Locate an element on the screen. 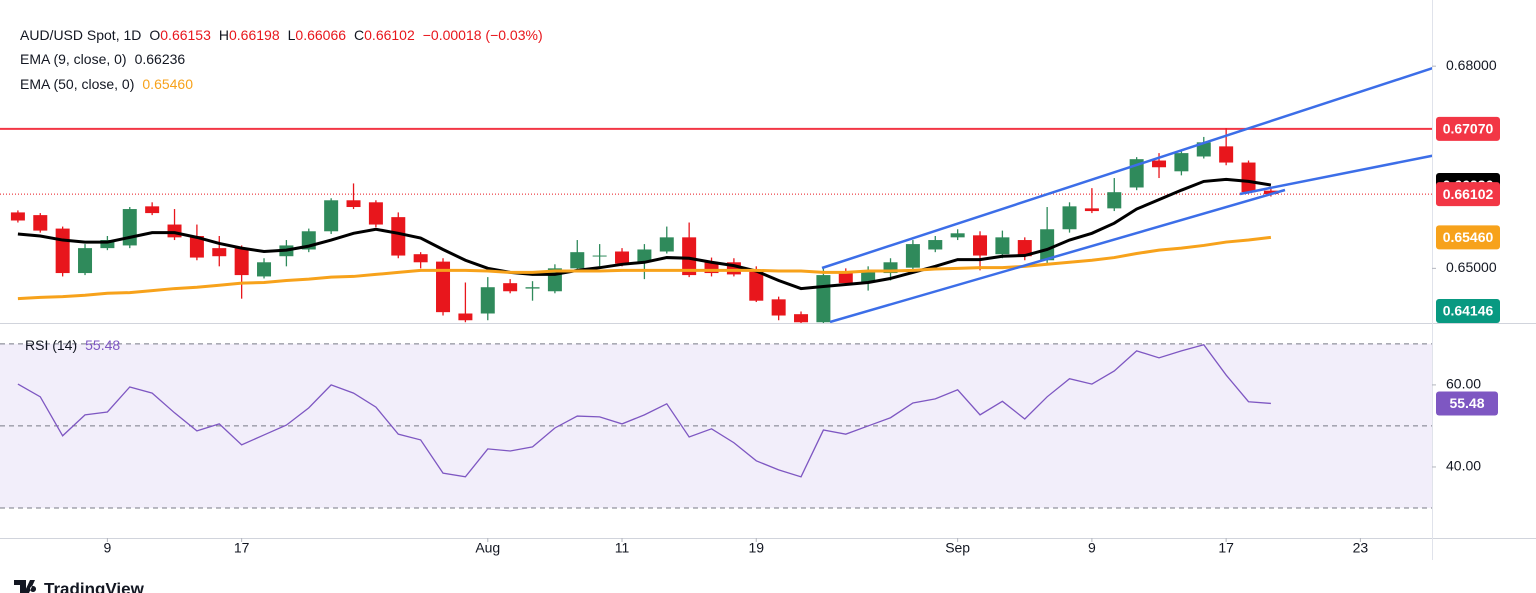 The image size is (1536, 593). legend-key: L is located at coordinates (292, 35).